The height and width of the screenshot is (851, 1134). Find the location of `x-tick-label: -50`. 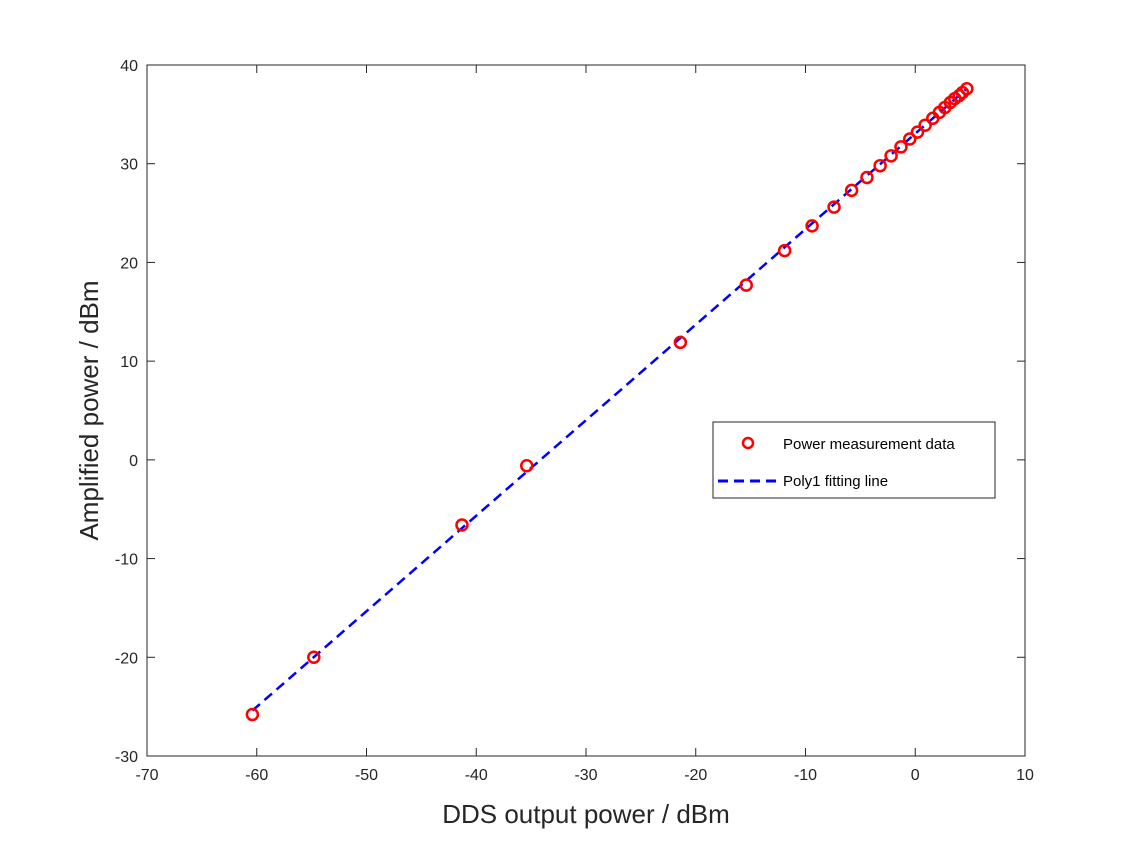

x-tick-label: -50 is located at coordinates (366, 775).